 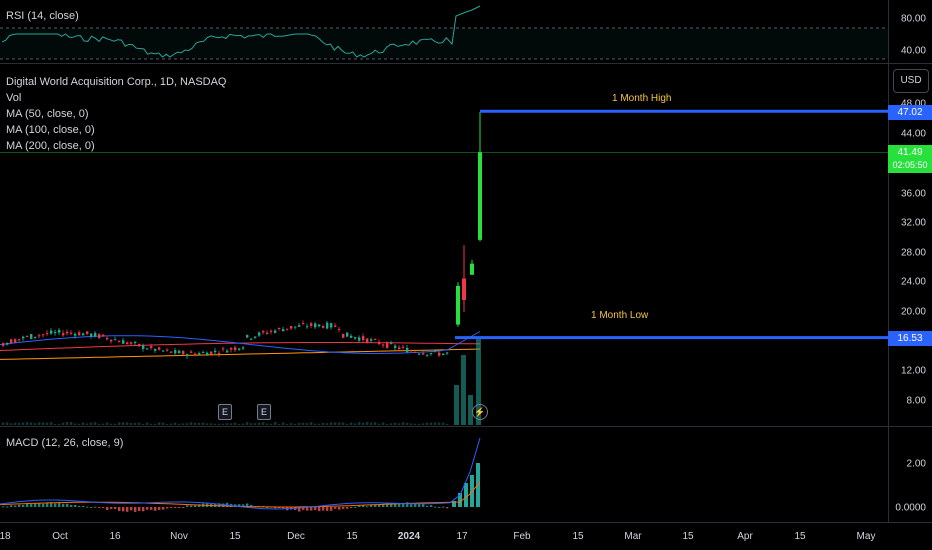 What do you see at coordinates (240, 473) in the screenshot?
I see `macd-line` at bounding box center [240, 473].